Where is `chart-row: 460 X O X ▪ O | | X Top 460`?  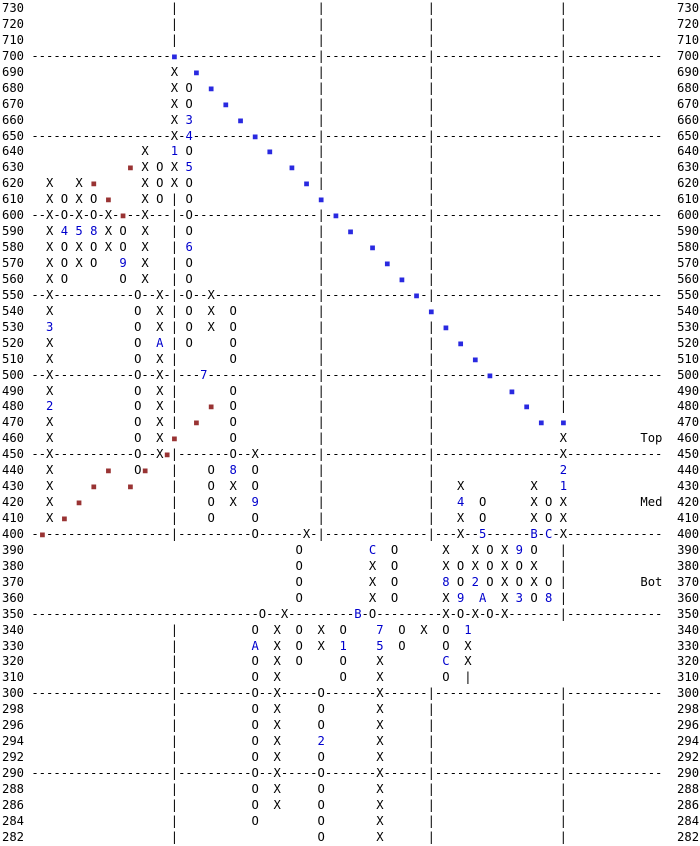 chart-row: 460 X O X ▪ O | | X Top 460 is located at coordinates (351, 438).